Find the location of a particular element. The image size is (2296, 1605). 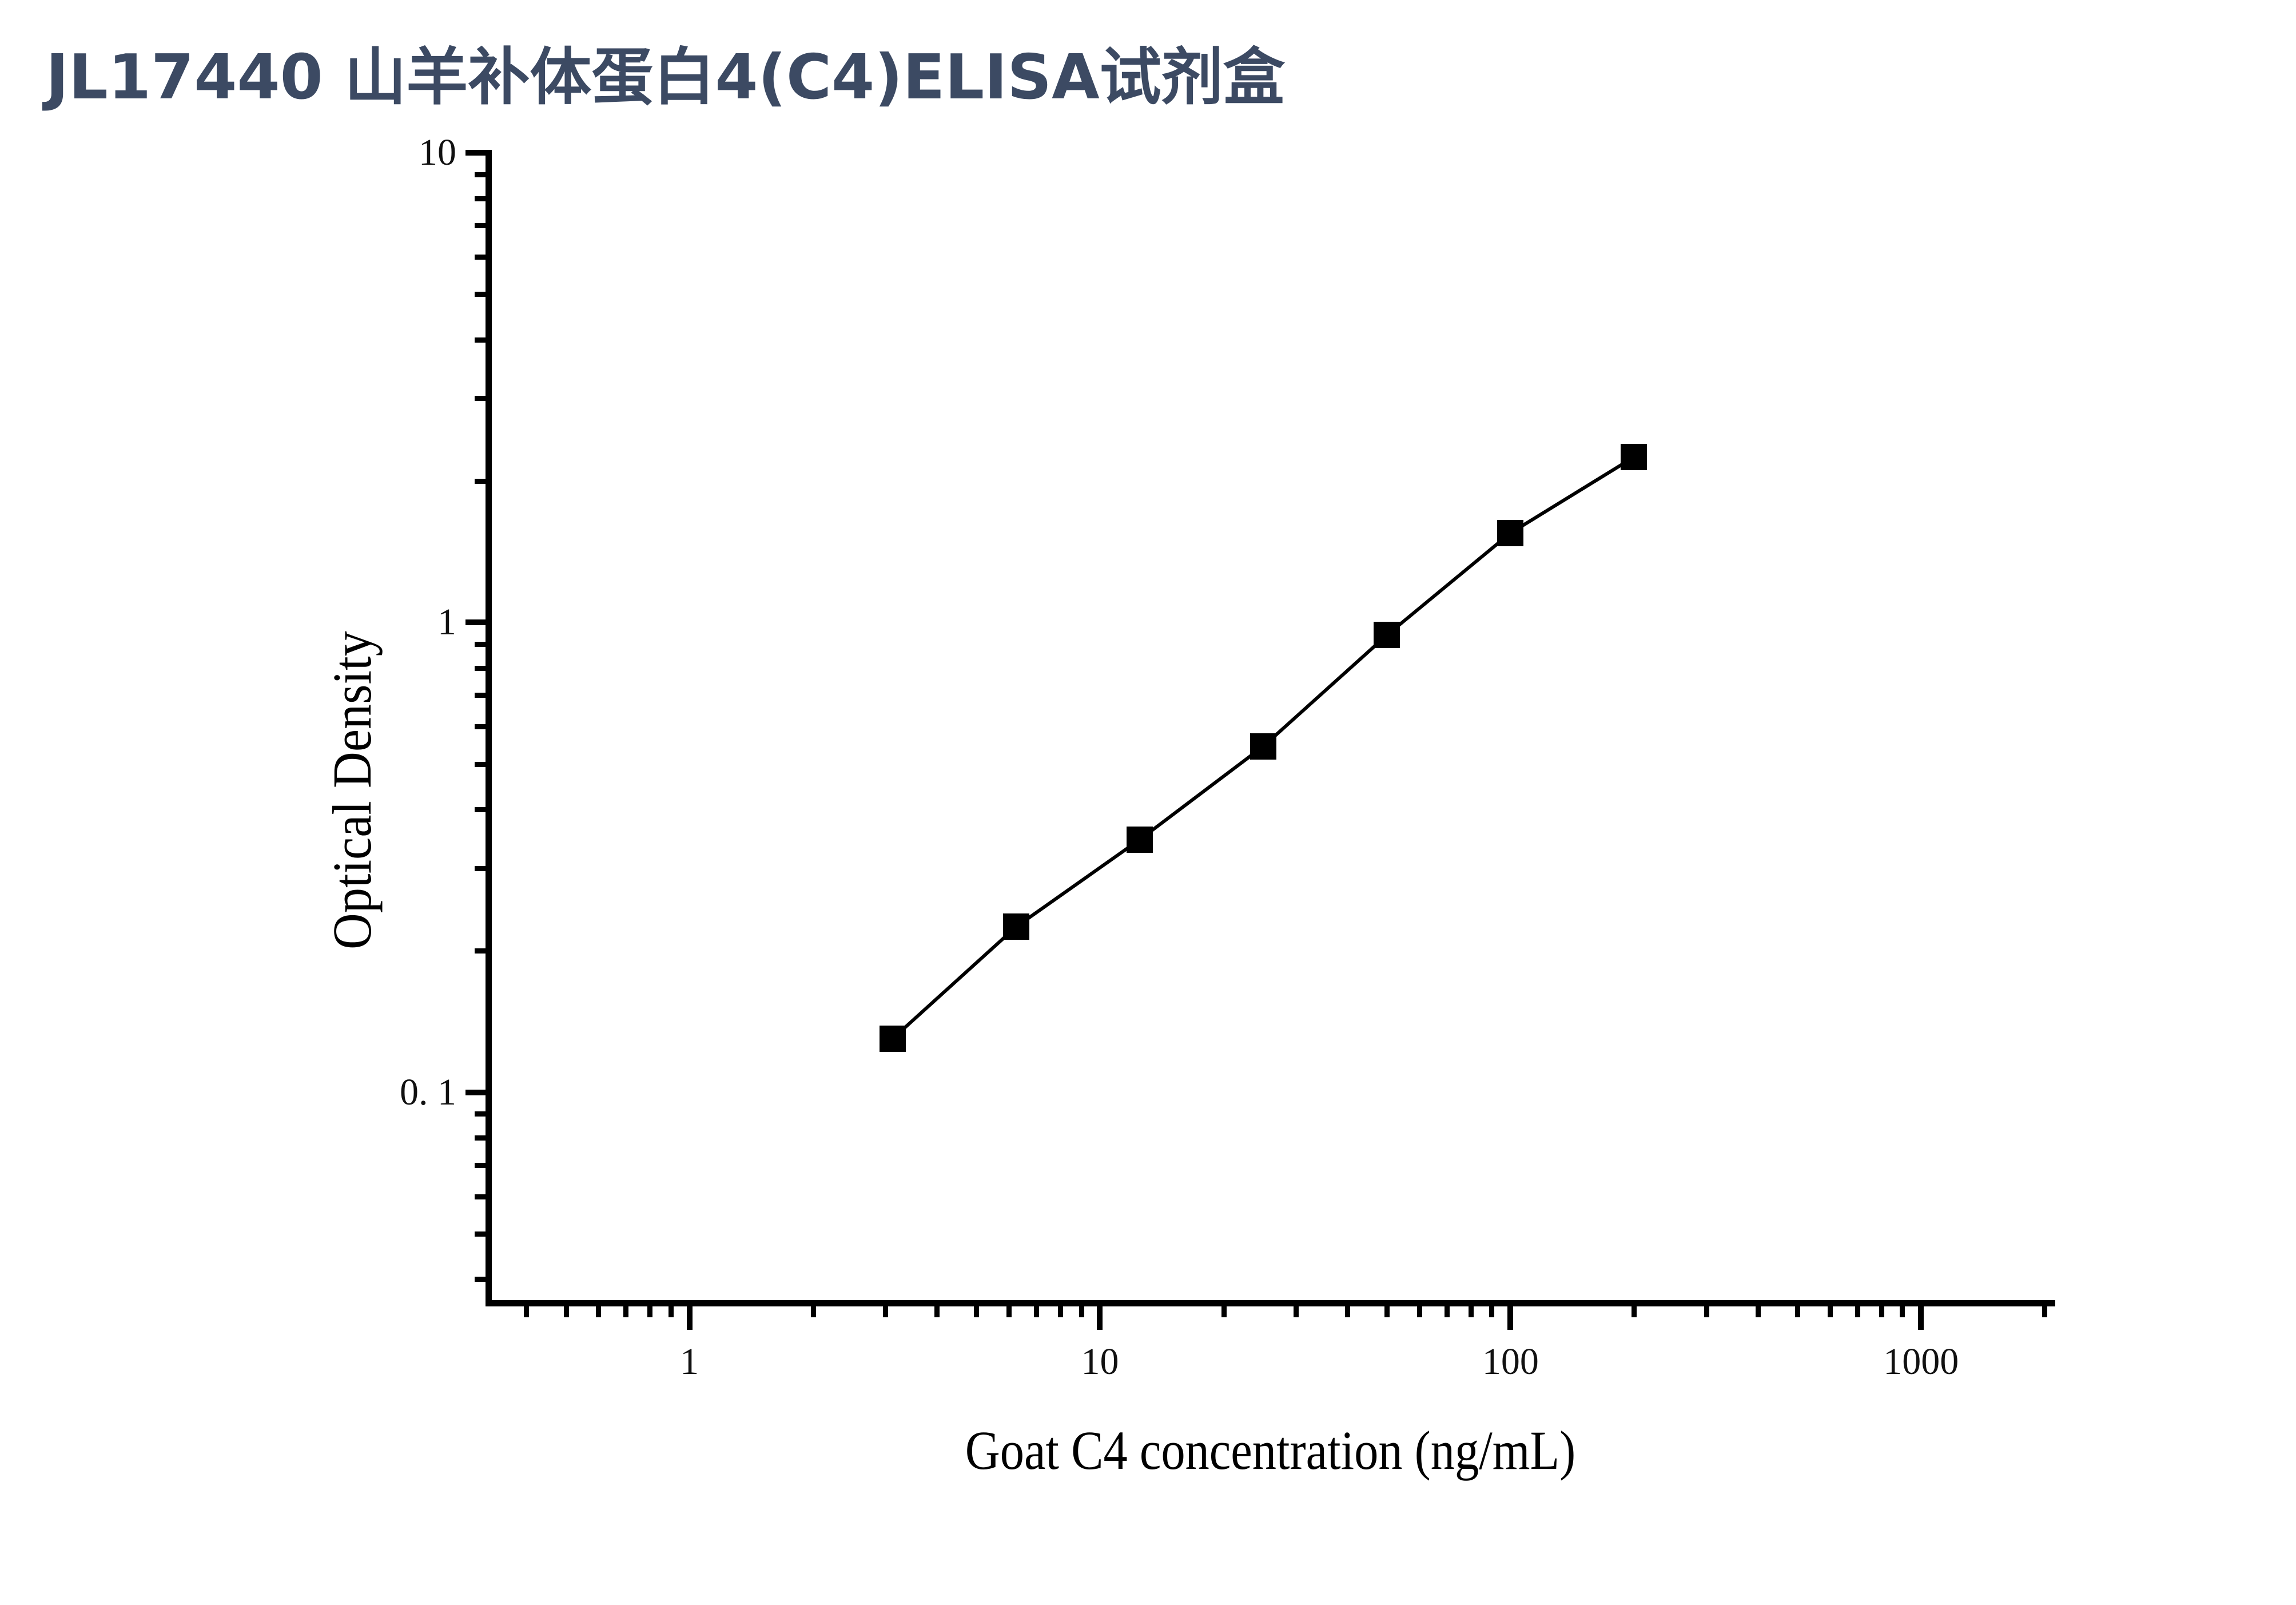

series-polyline is located at coordinates (1263, 747).